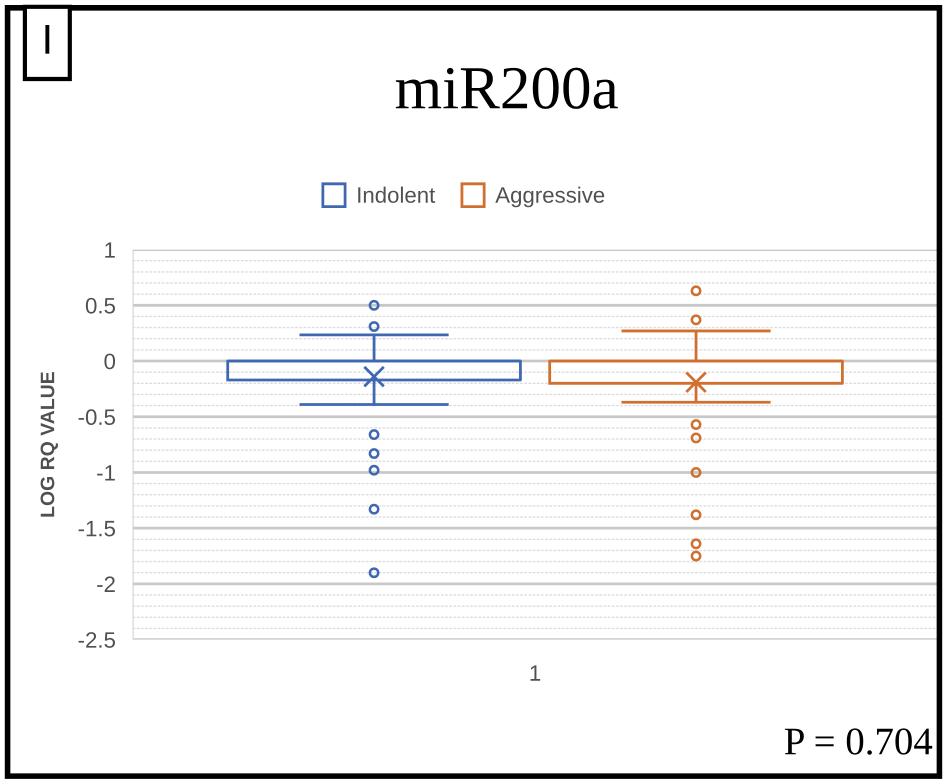  What do you see at coordinates (49, 444) in the screenshot?
I see `y-axis-title: LOG RQ VALUE` at bounding box center [49, 444].